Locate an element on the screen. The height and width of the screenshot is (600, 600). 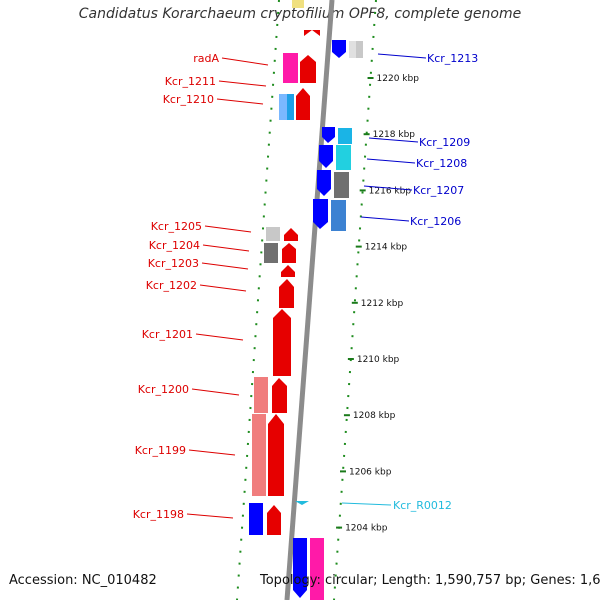
feature-top-yellow is located at coordinates (298, 4).